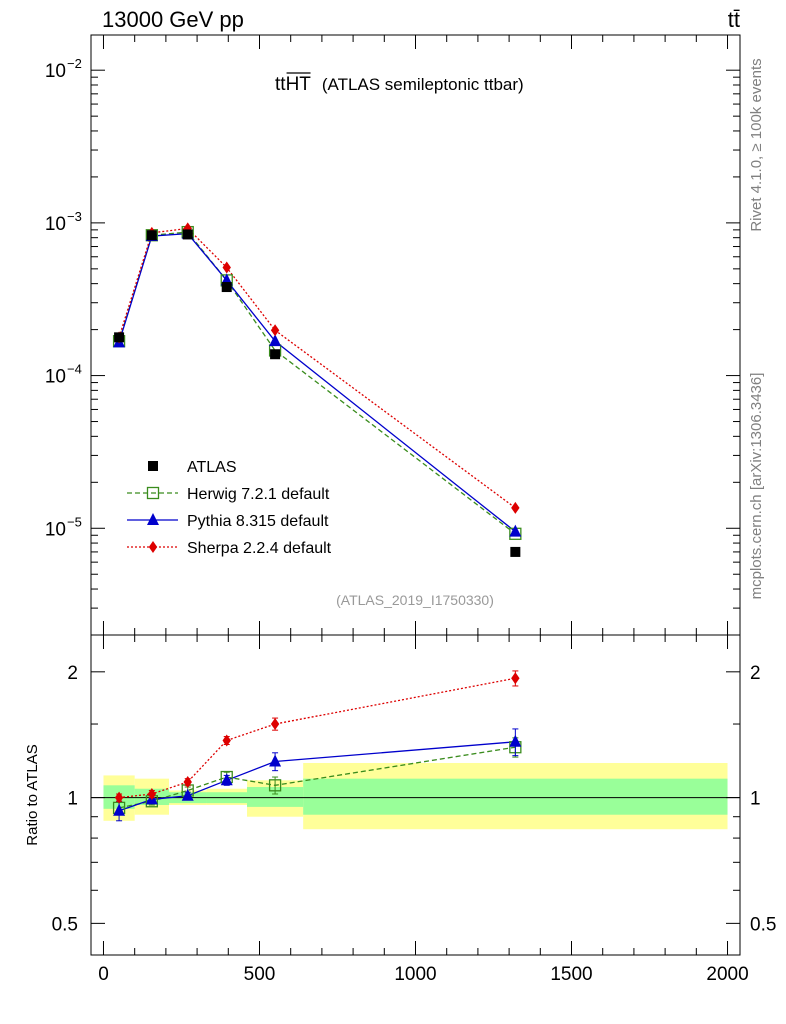  What do you see at coordinates (260, 974) in the screenshot?
I see `x-tick-label: 500` at bounding box center [260, 974].